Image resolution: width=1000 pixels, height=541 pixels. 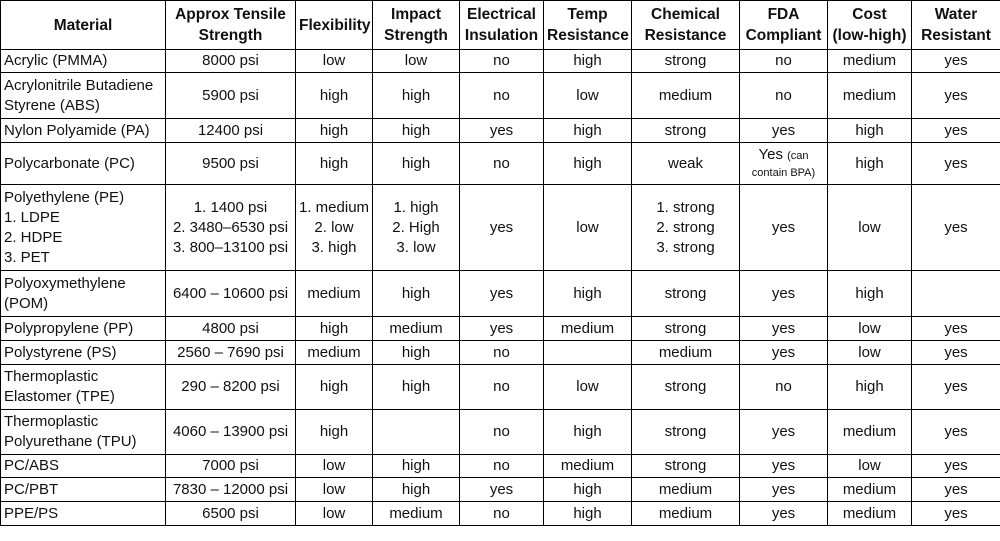 I want to click on cell-impact-strength-text: 1. high, so click(x=416, y=207).